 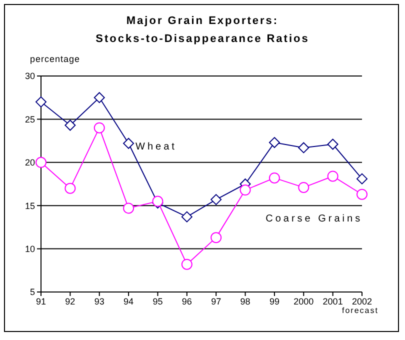 What do you see at coordinates (32, 292) in the screenshot?
I see `y-tick-label: 5` at bounding box center [32, 292].